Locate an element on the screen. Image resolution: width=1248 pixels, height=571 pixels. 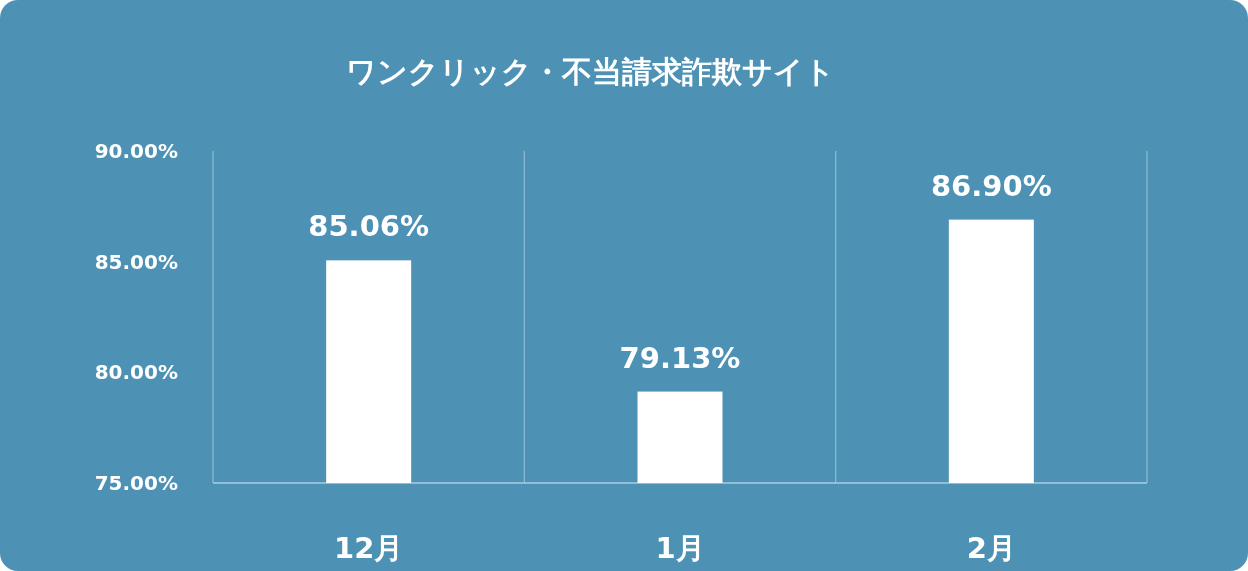
data-label: 79.13% is located at coordinates (680, 357).